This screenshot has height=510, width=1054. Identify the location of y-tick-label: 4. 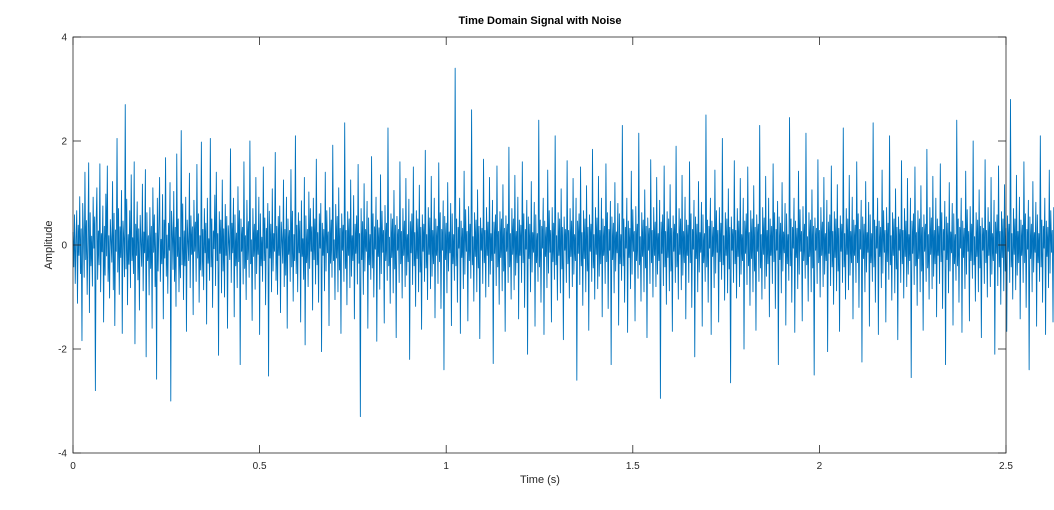
(64, 38).